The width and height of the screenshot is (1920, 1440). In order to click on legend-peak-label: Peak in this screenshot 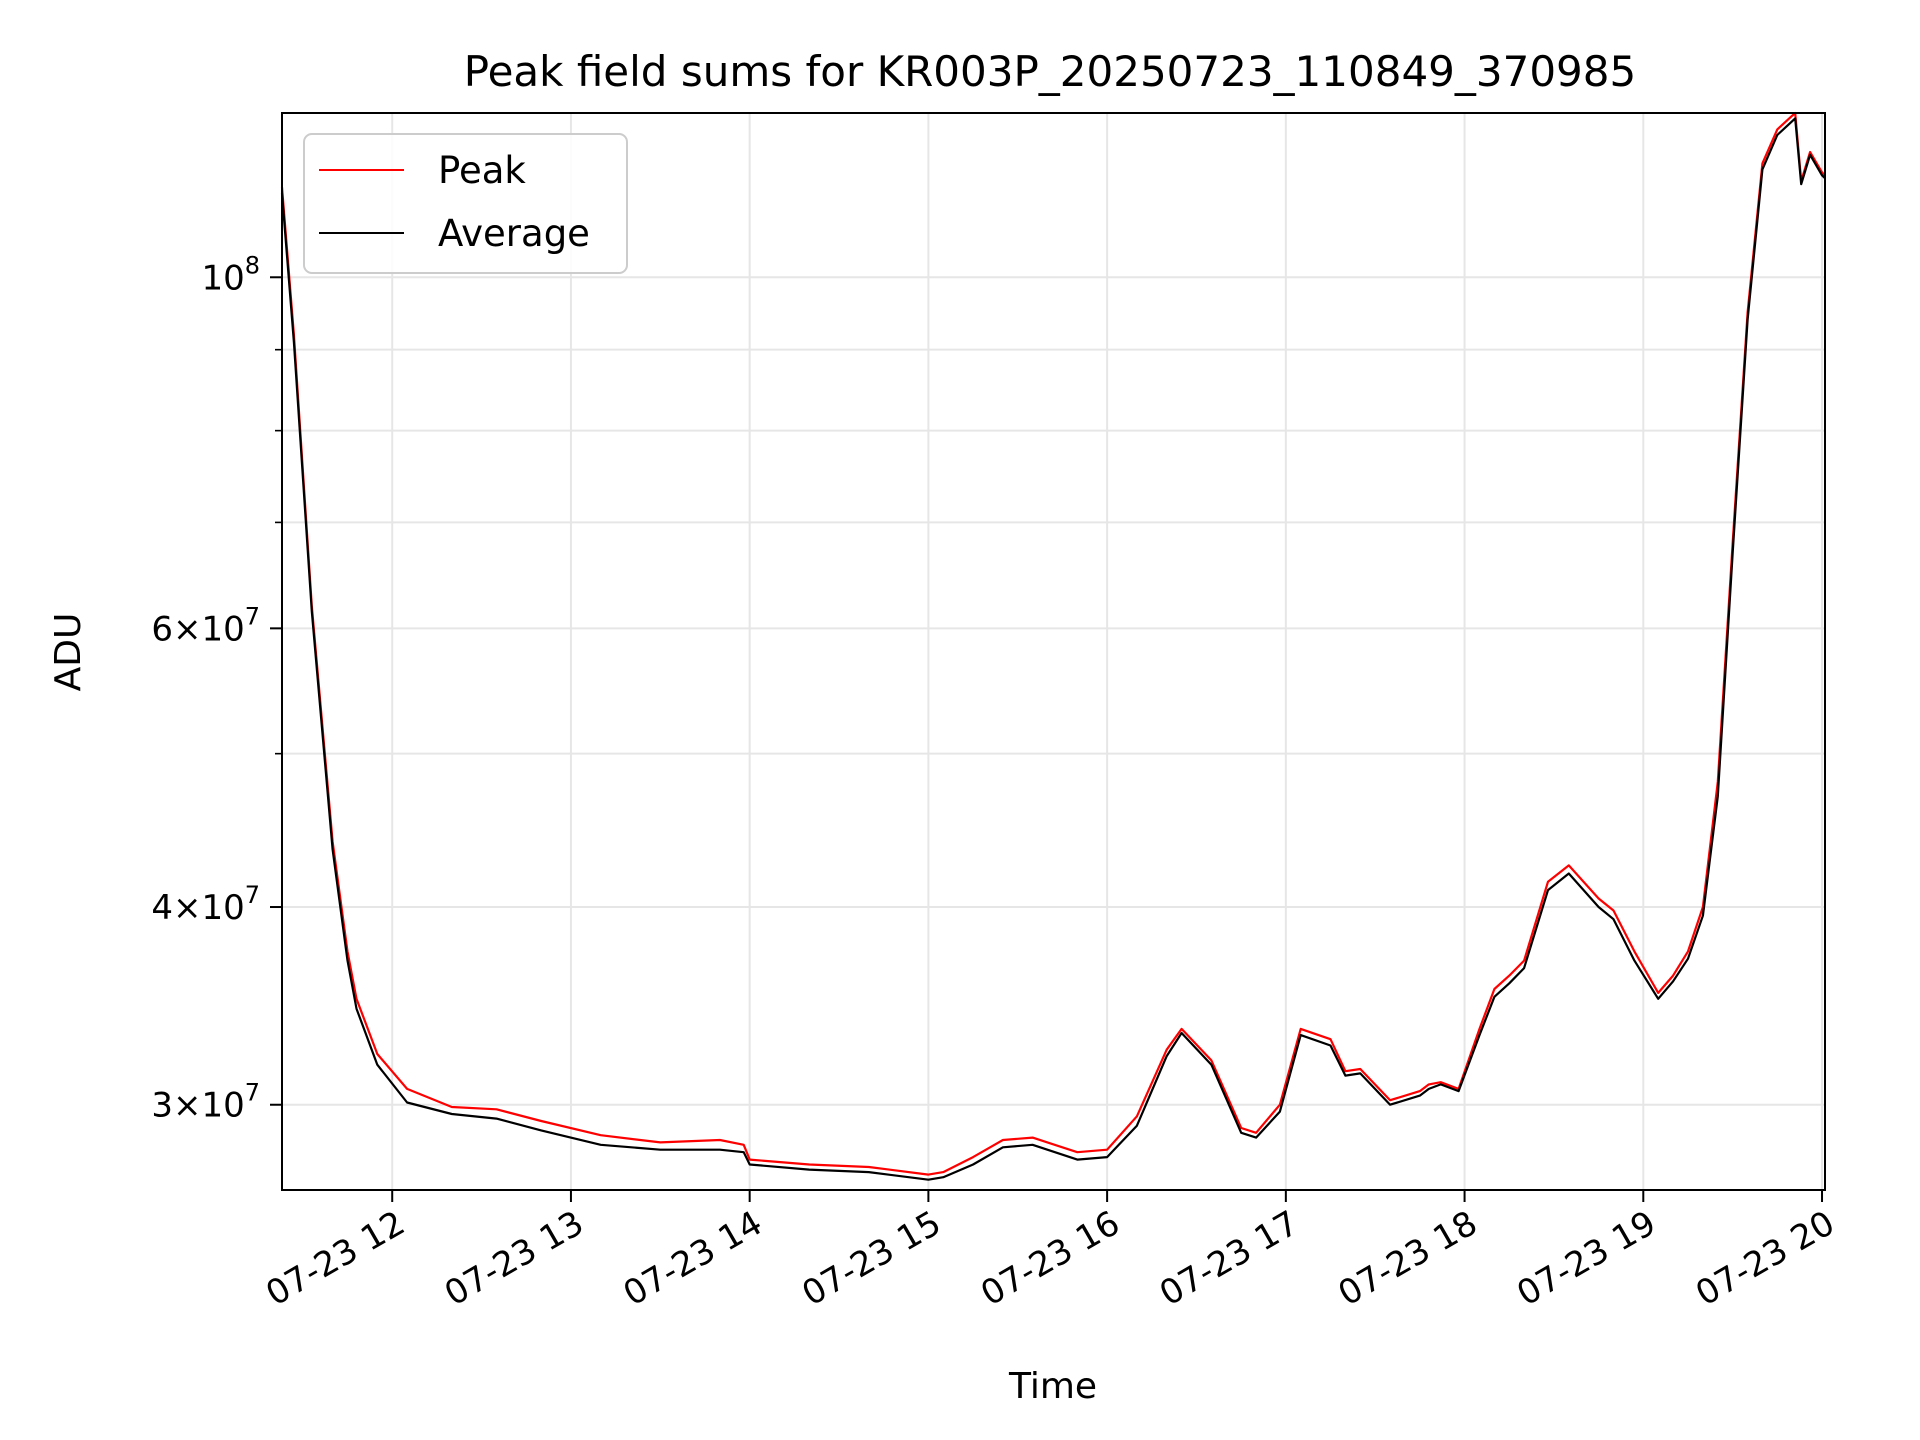, I will do `click(482, 170)`.